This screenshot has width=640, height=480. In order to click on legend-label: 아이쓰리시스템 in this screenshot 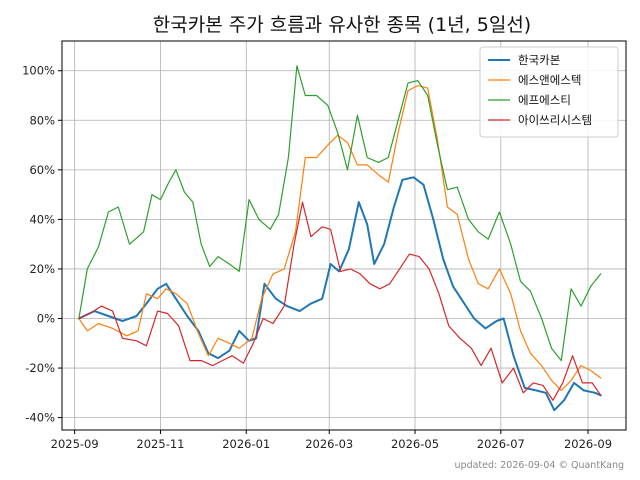, I will do `click(555, 120)`.